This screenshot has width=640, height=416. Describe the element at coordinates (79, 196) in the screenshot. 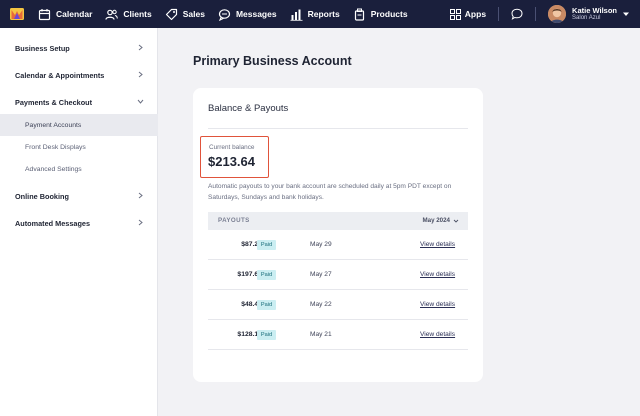

I see `sidebar-item-online-booking: Online Booking` at that location.